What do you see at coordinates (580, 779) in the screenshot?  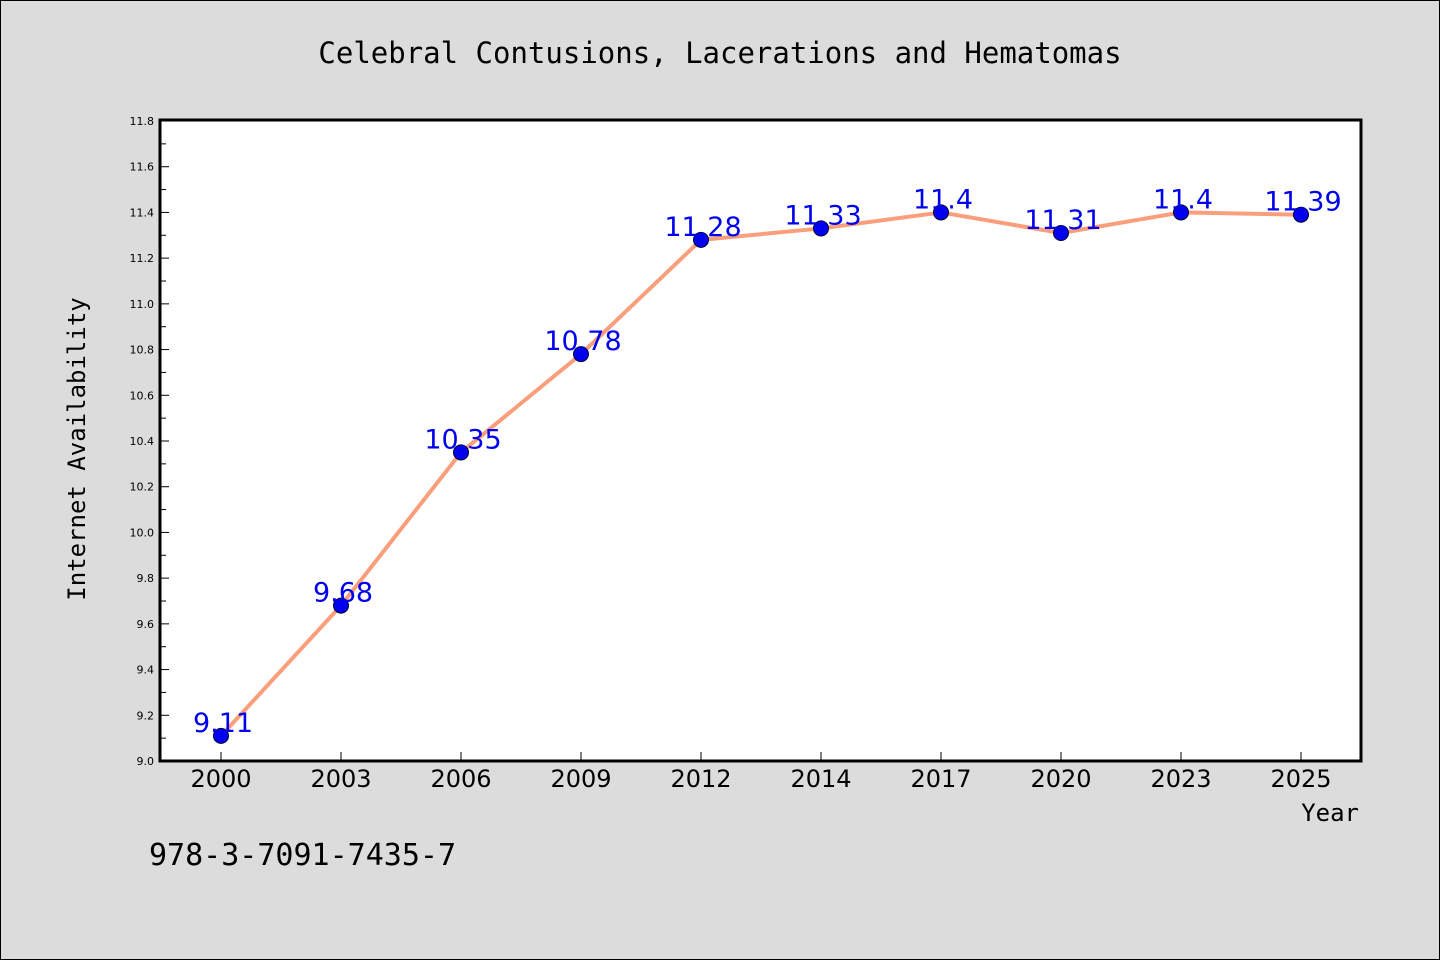 I see `x-tick-label: 2009` at bounding box center [580, 779].